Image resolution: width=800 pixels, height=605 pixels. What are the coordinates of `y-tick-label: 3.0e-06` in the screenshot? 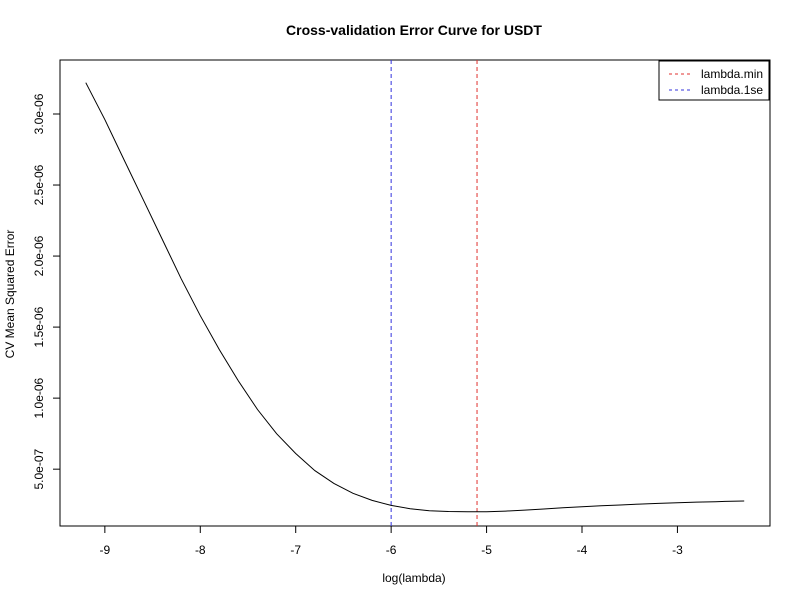 It's located at (39, 113).